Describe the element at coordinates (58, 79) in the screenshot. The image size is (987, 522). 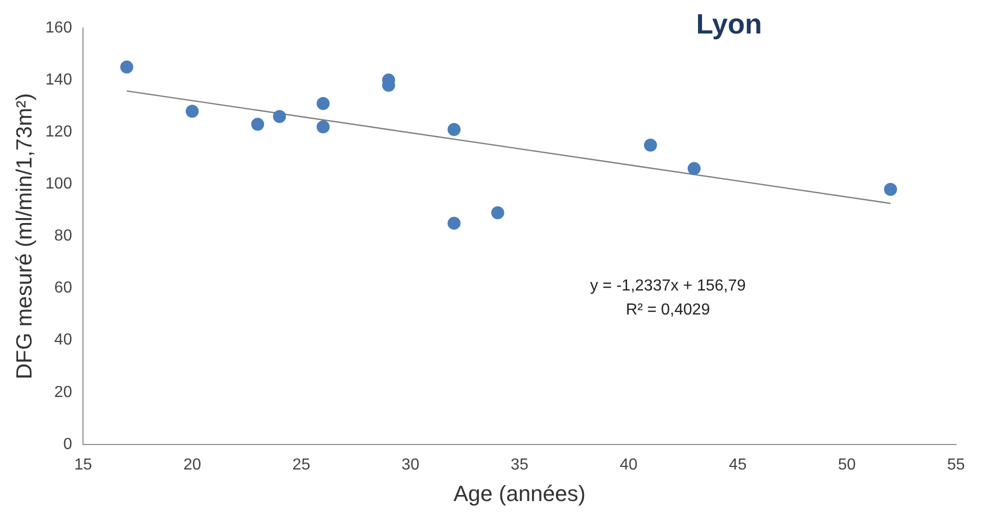
I see `y-tick-label: 140` at that location.